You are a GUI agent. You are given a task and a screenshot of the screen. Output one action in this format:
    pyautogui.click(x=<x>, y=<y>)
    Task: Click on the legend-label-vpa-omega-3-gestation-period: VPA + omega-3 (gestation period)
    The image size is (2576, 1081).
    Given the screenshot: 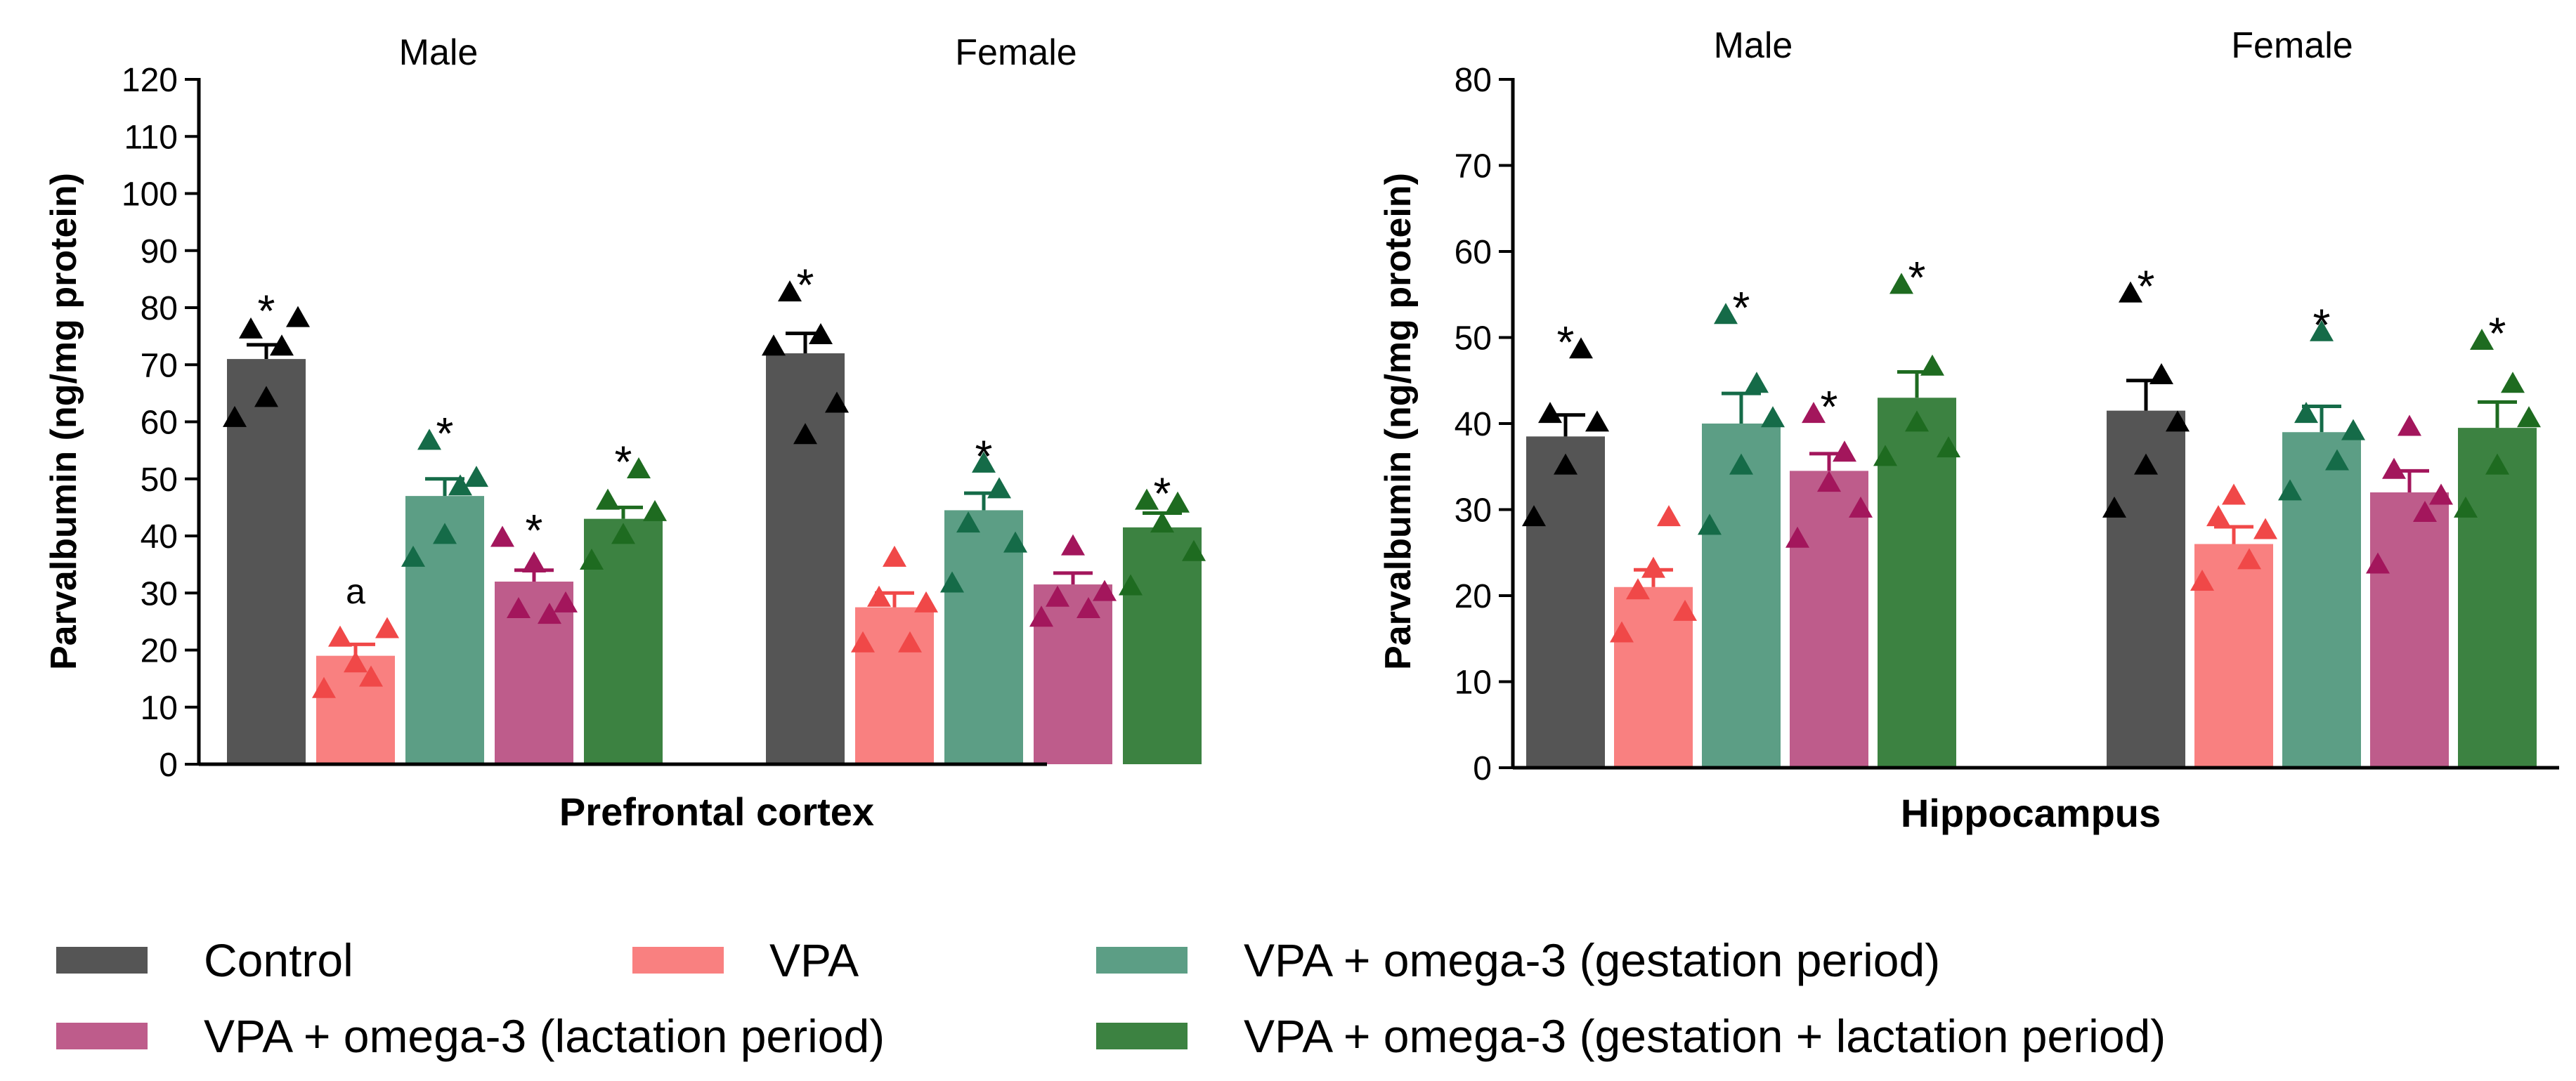 What is the action you would take?
    pyautogui.click(x=1592, y=960)
    